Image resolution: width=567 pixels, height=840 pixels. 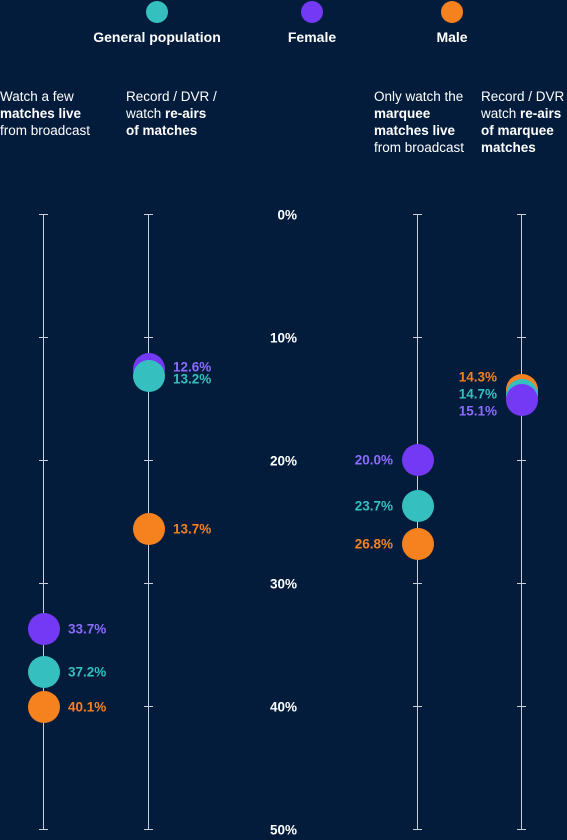 What do you see at coordinates (157, 37) in the screenshot?
I see `legend-label: General population` at bounding box center [157, 37].